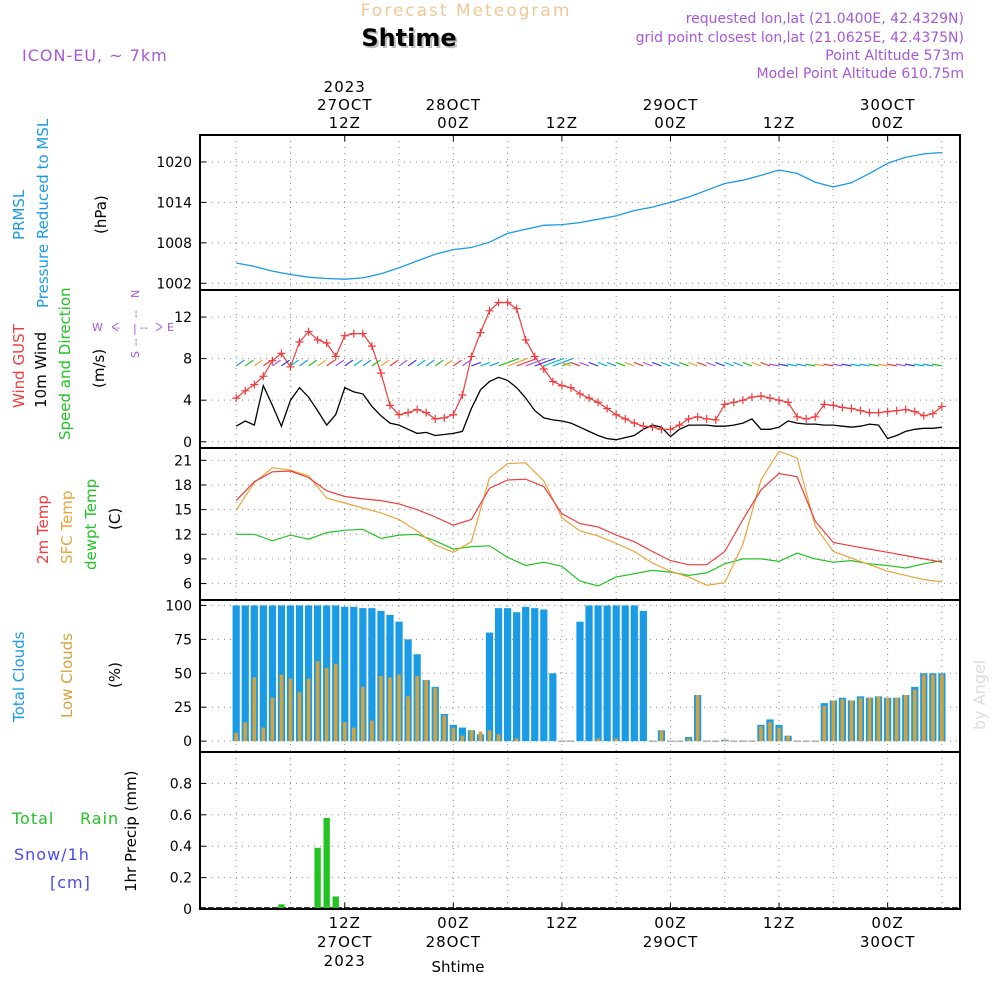  I want to click on wind-frame, so click(580, 369).